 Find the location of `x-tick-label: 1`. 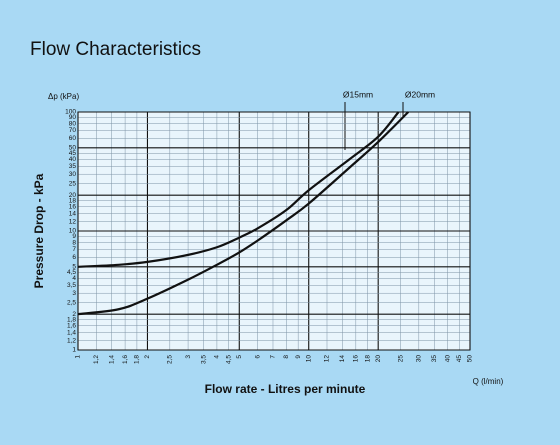

x-tick-label: 1 is located at coordinates (78, 357).